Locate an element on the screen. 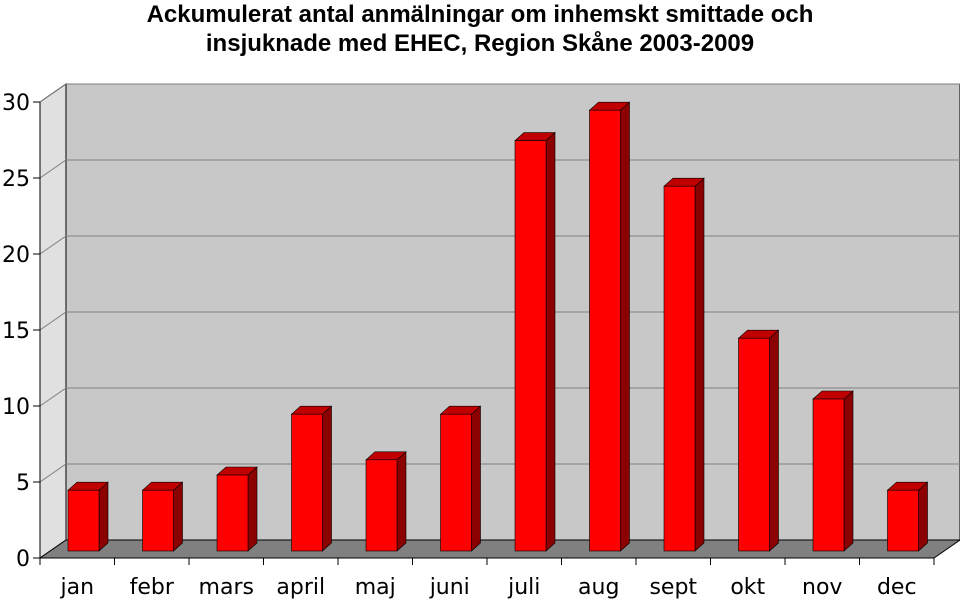 This screenshot has width=960, height=600. x-tick-label: juli is located at coordinates (523, 587).